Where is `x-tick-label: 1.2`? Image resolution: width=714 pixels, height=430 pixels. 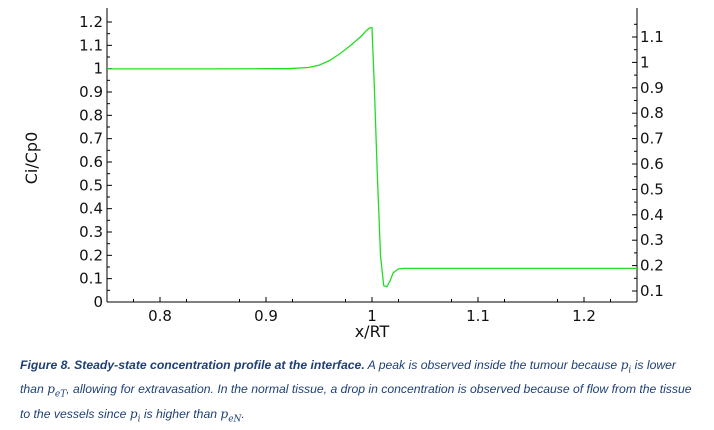 x-tick-label: 1.2 is located at coordinates (584, 316).